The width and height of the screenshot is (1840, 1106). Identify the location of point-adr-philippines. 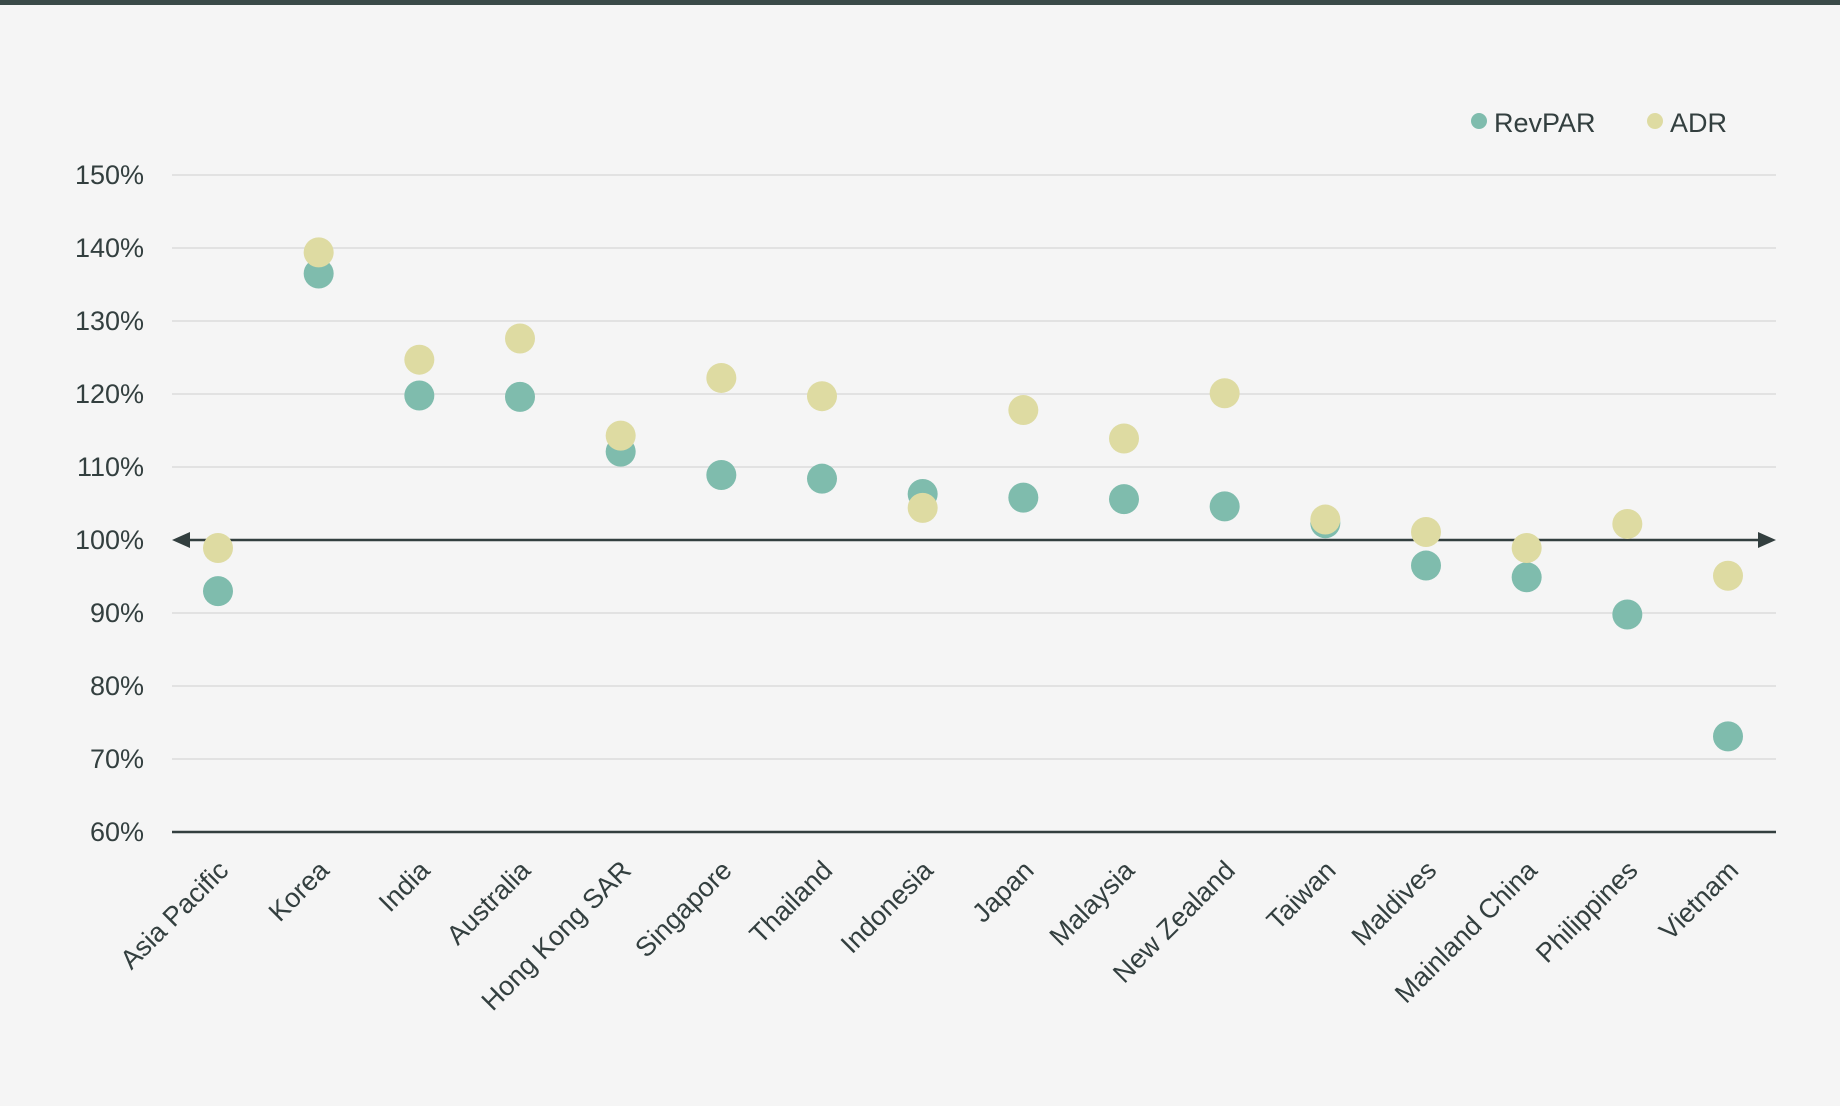
(1627, 523).